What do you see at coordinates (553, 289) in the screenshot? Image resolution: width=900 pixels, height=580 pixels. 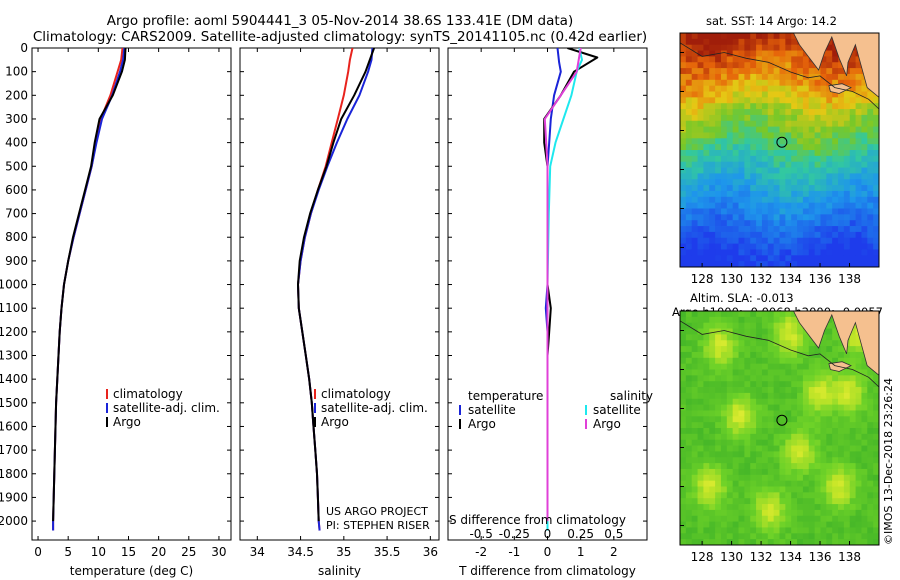 I see `series-line-t-satellite` at bounding box center [553, 289].